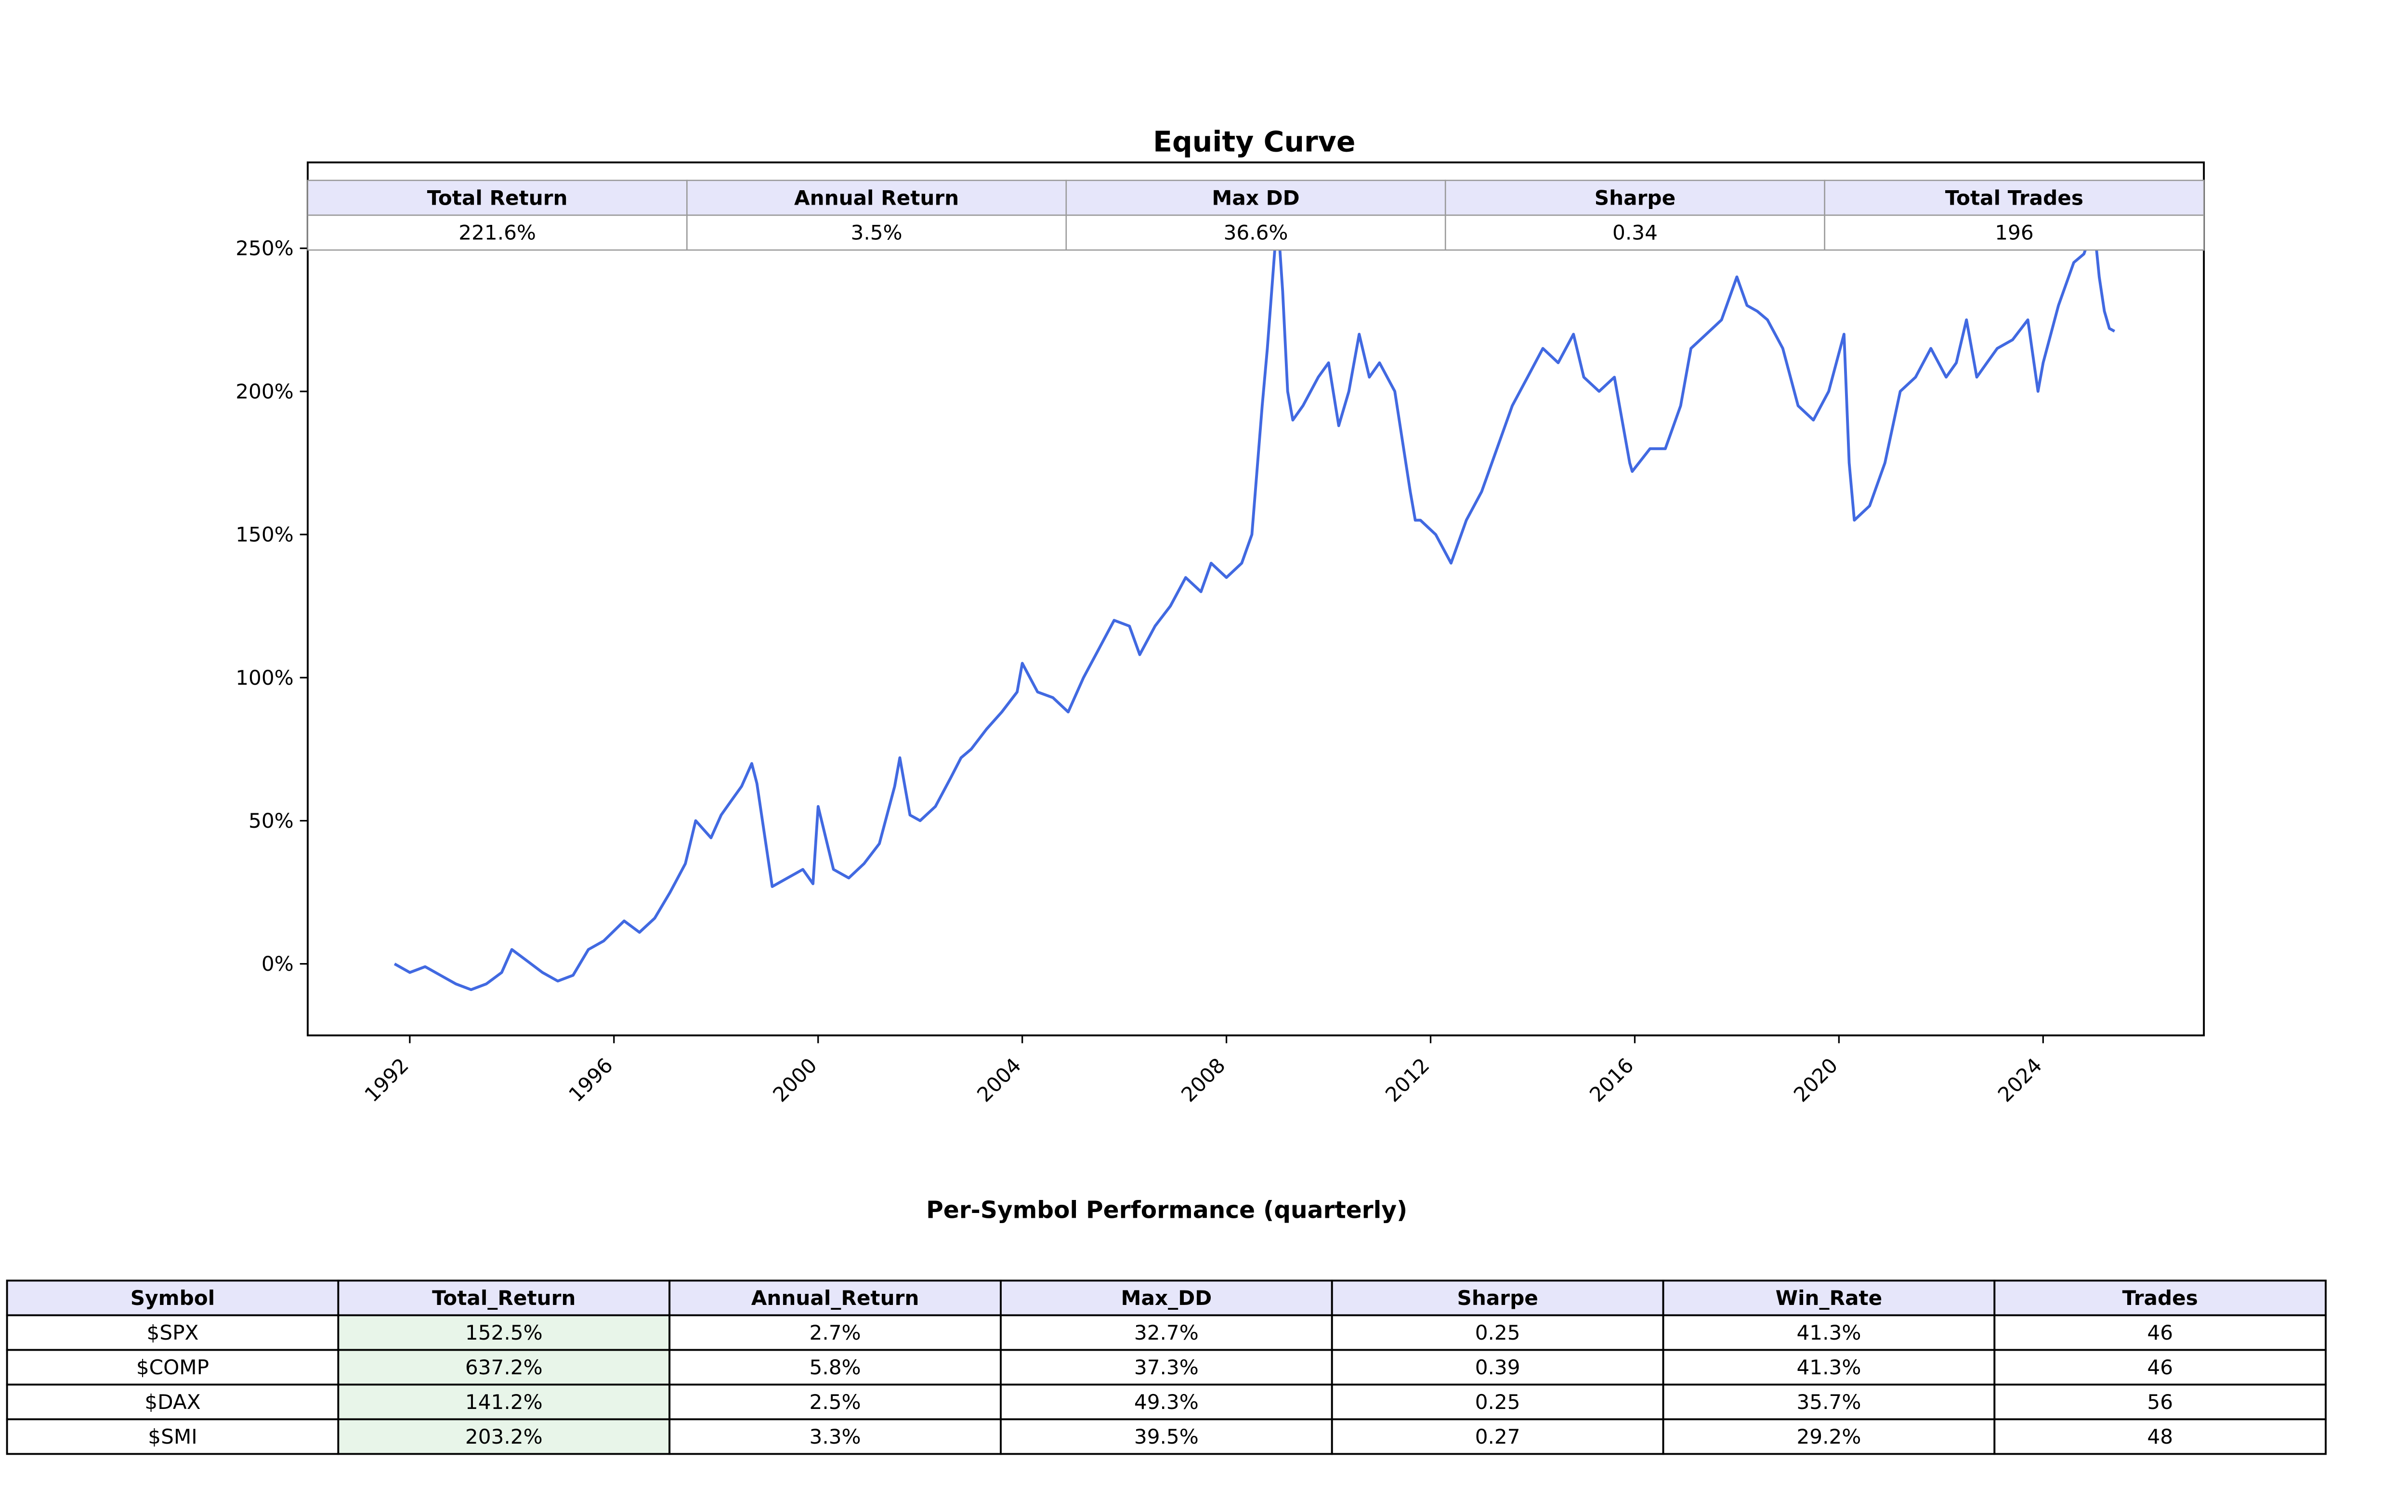  I want to click on x-tick-label: 2016, so click(1611, 1080).